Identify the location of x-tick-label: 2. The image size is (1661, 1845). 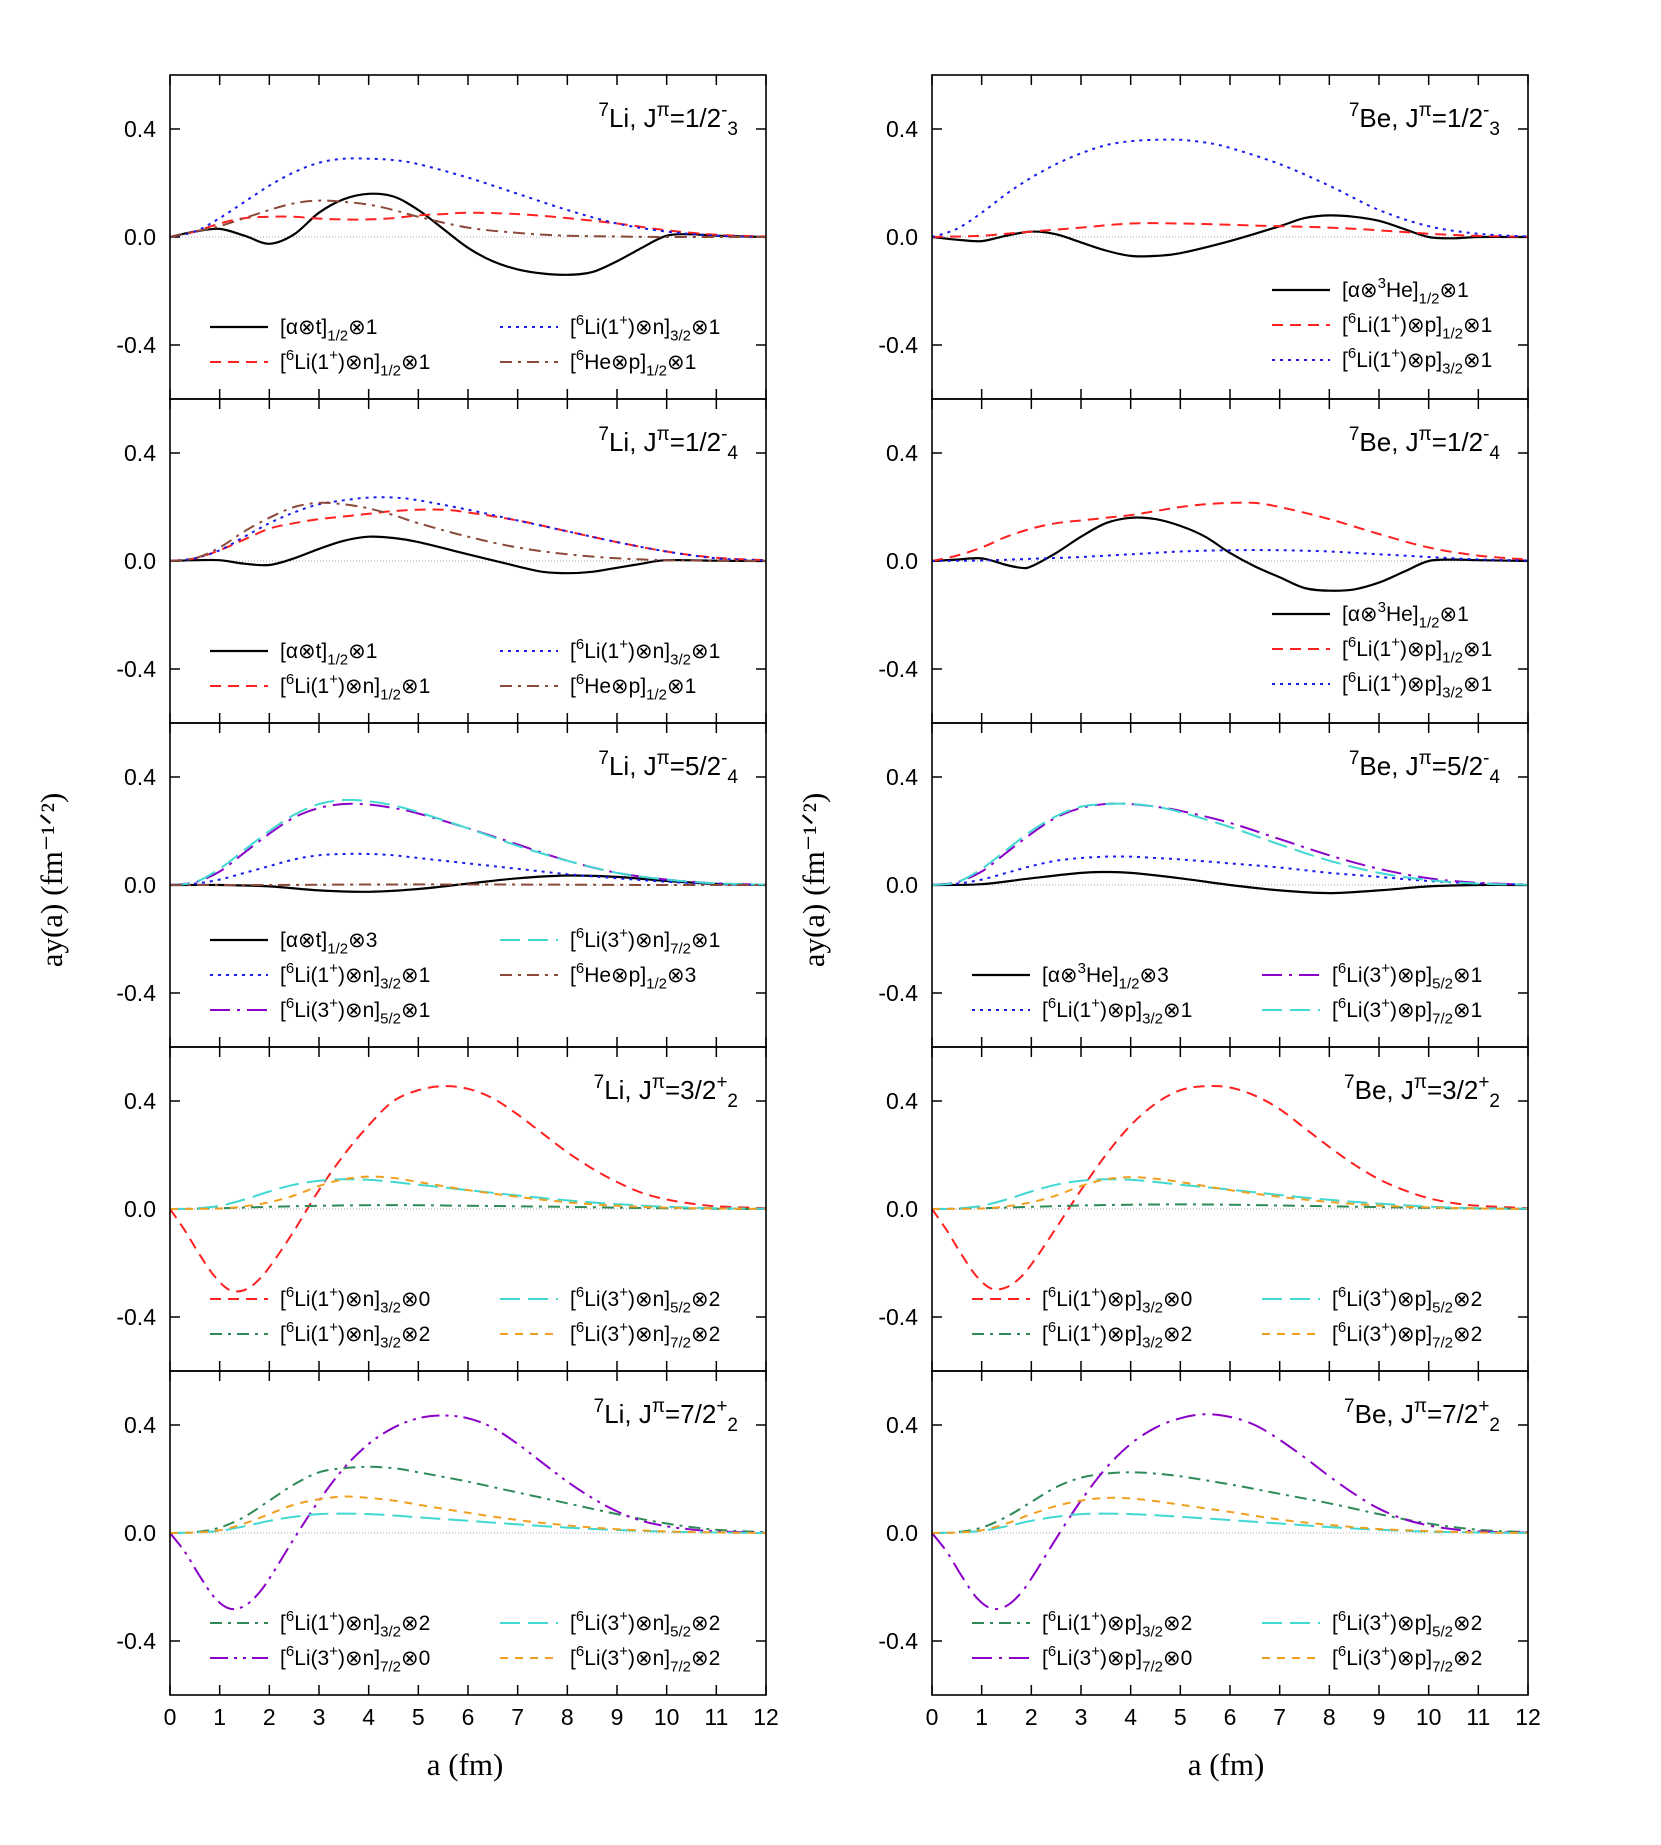
(269, 1717).